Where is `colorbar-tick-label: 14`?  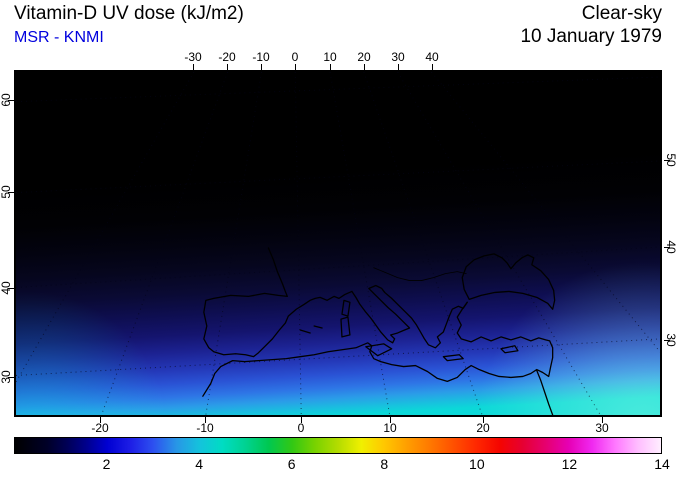
colorbar-tick-label: 14 is located at coordinates (662, 464).